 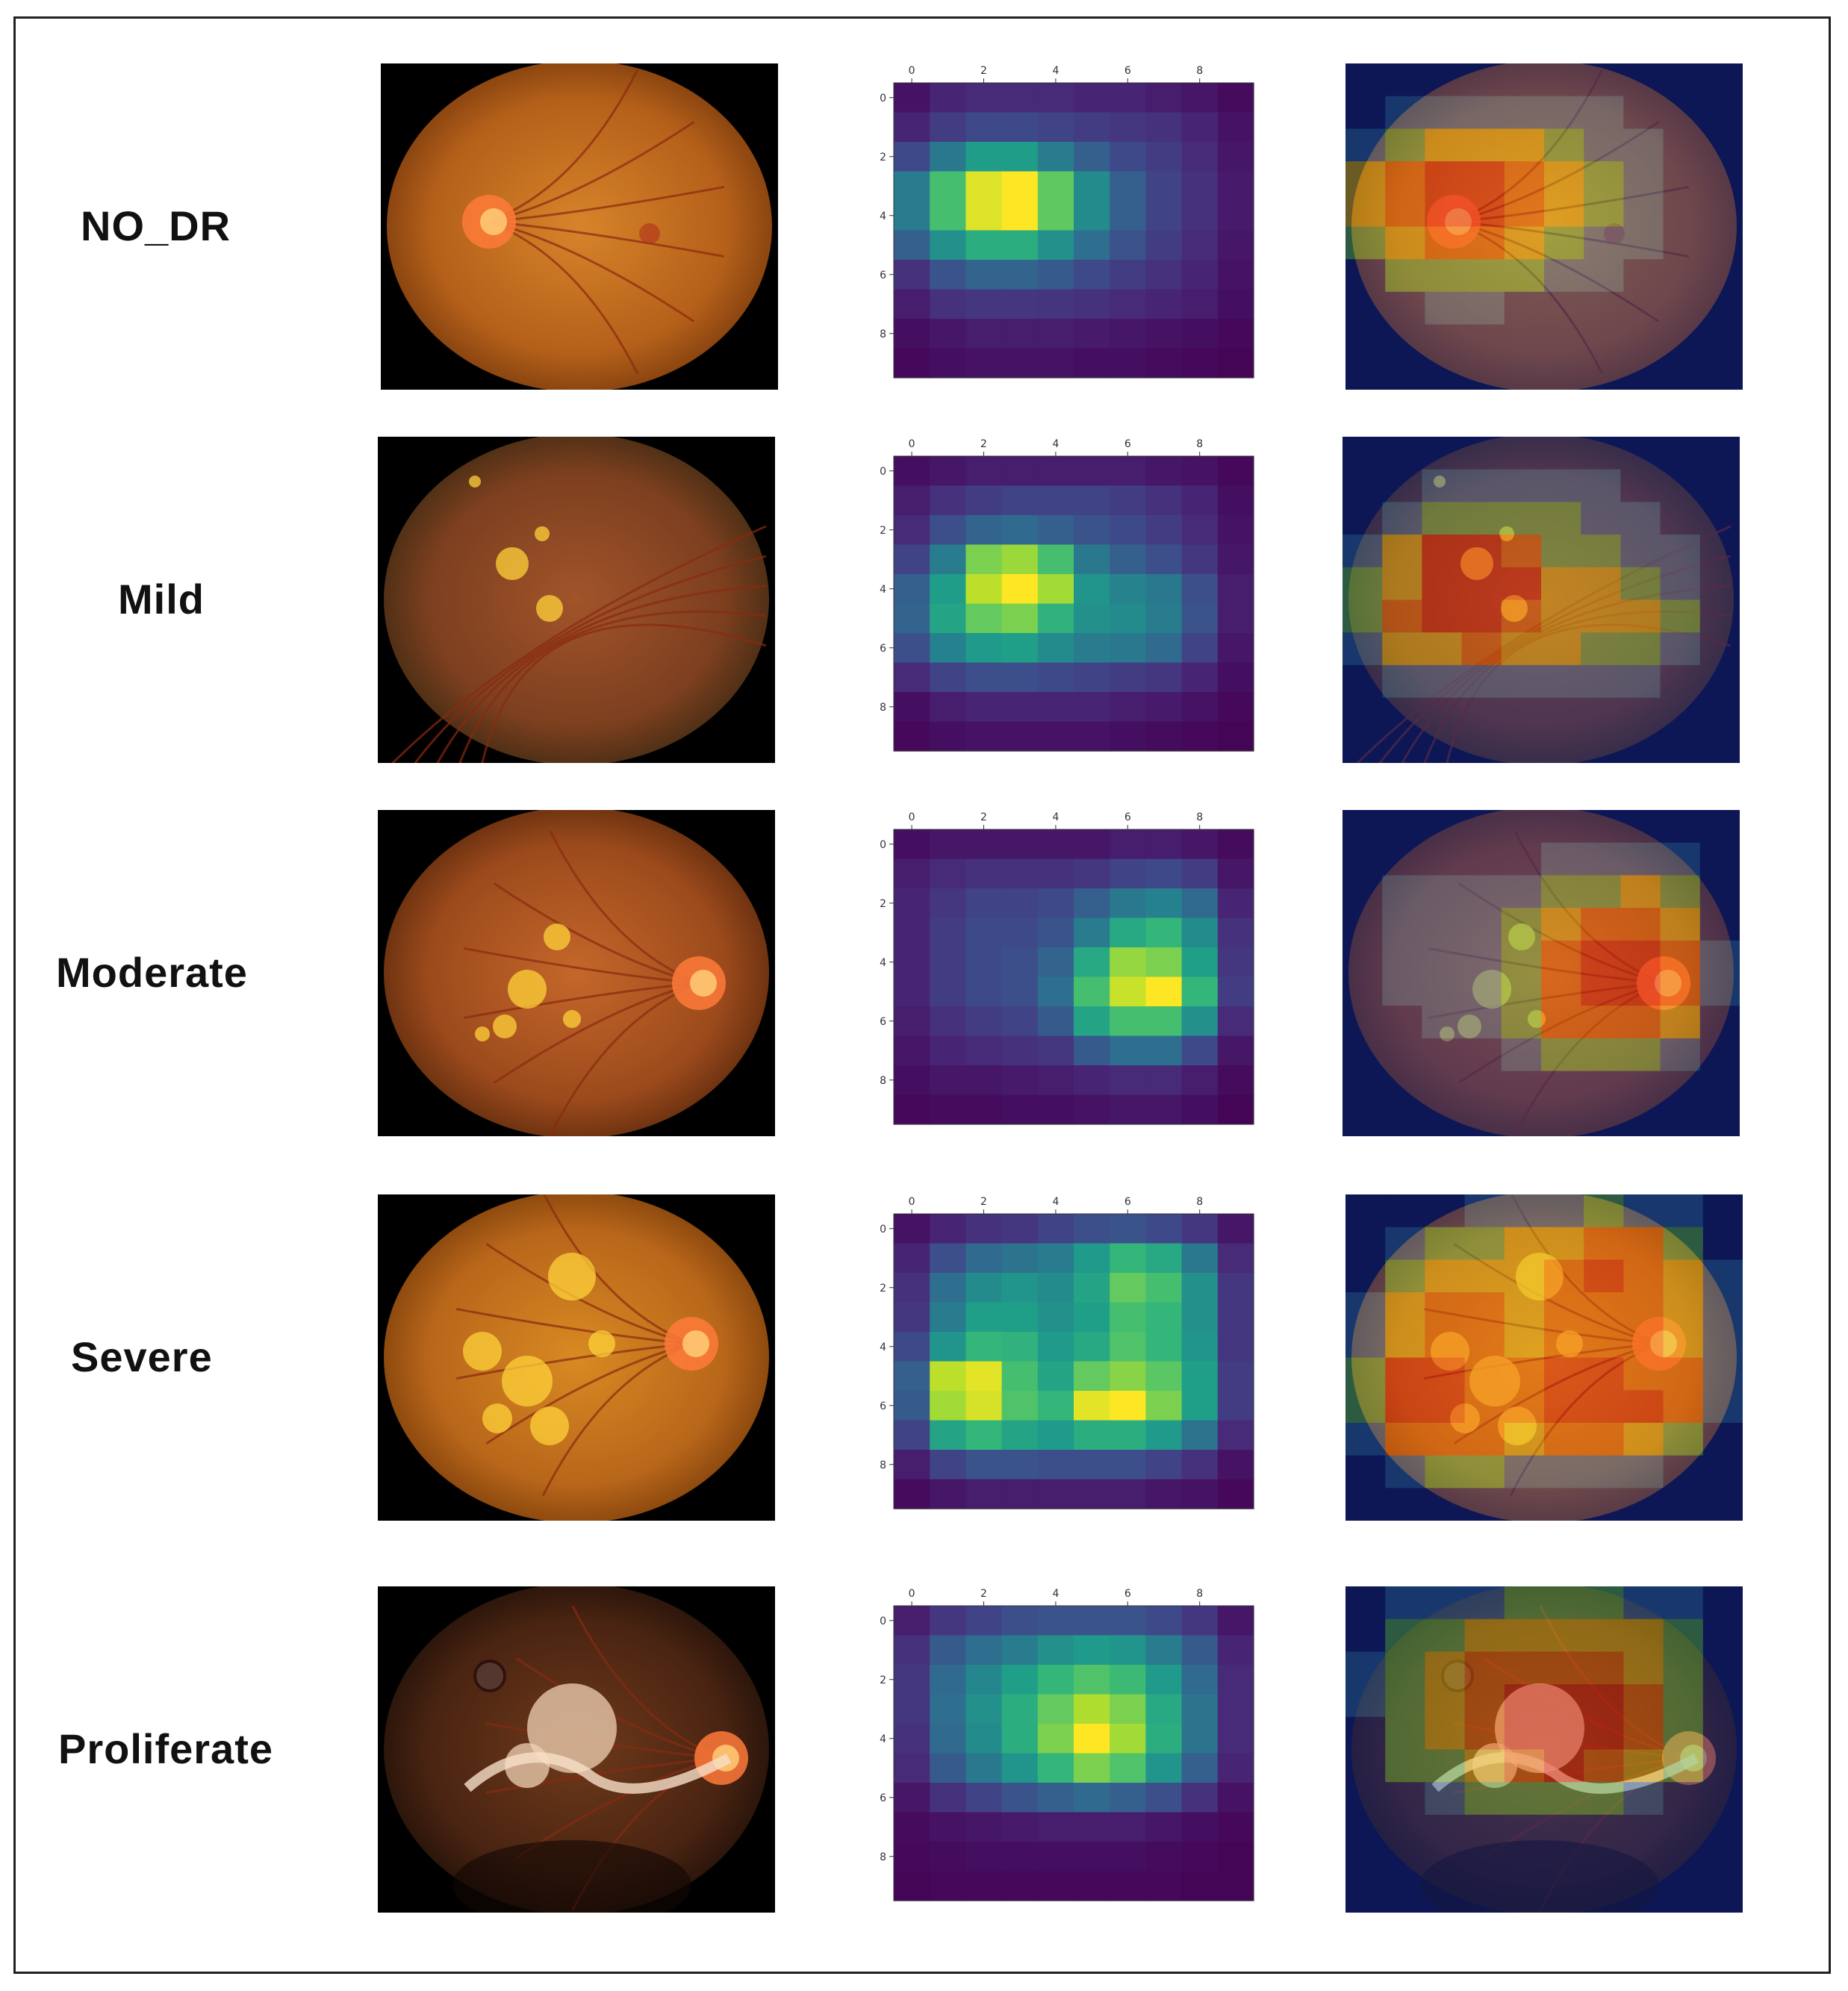 What do you see at coordinates (1544, 1357) in the screenshot?
I see `gradcam-overlay-image` at bounding box center [1544, 1357].